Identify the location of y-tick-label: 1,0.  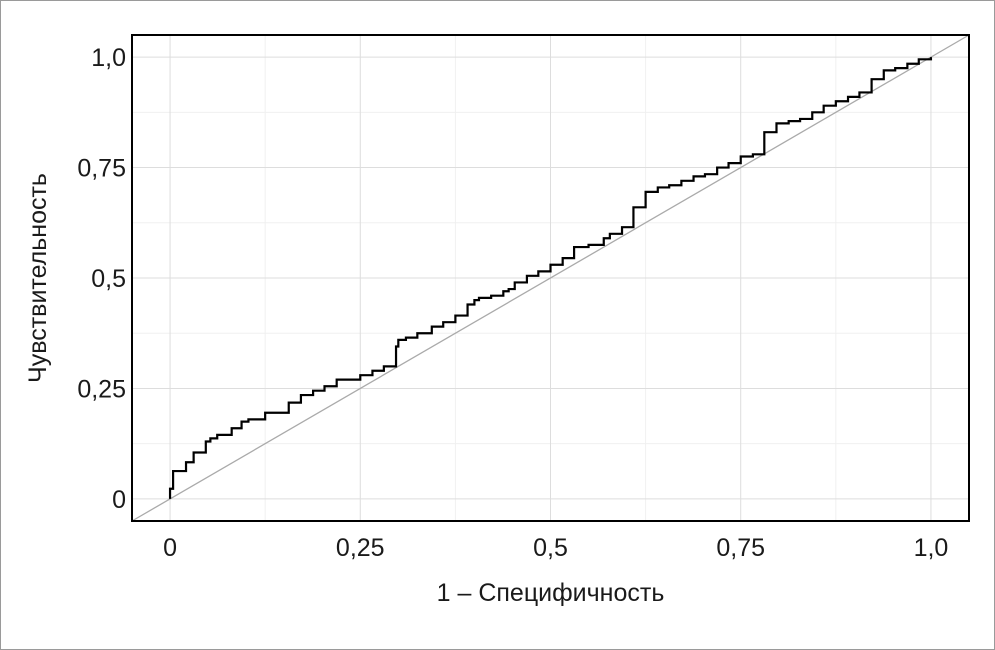
(108, 58).